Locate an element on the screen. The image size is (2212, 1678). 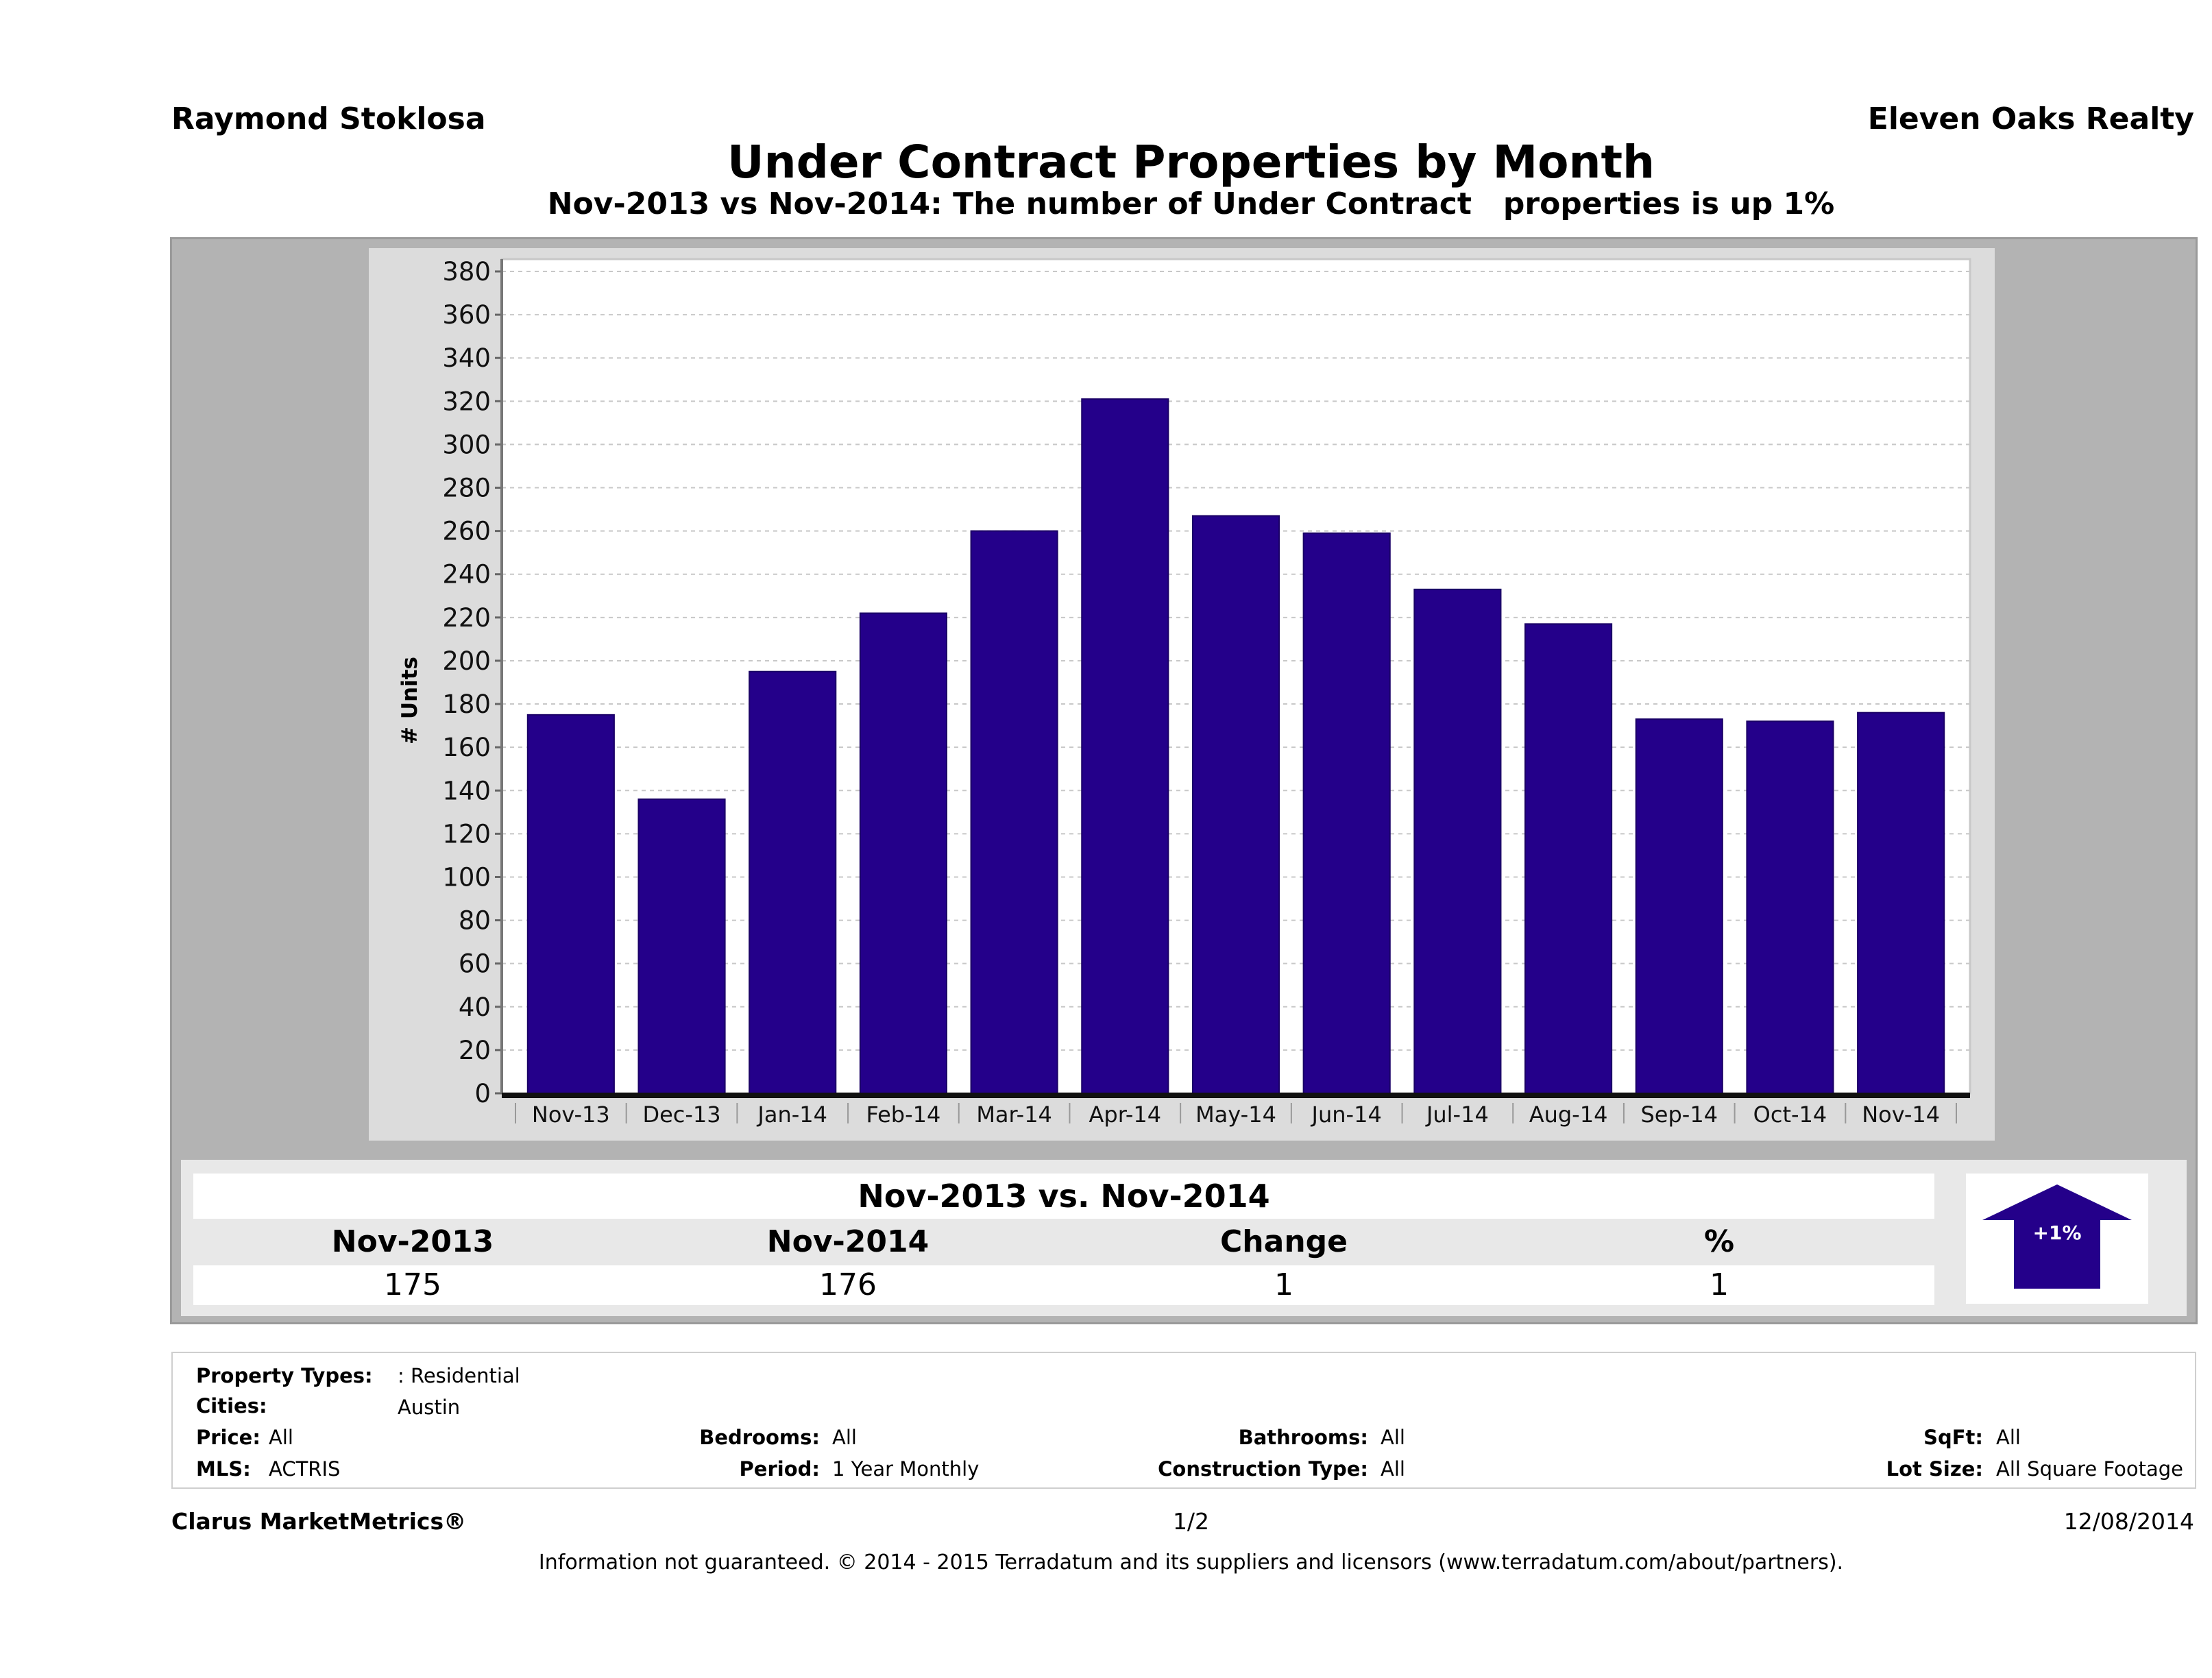
x-tick-label: Nov-14 is located at coordinates (1901, 1115).